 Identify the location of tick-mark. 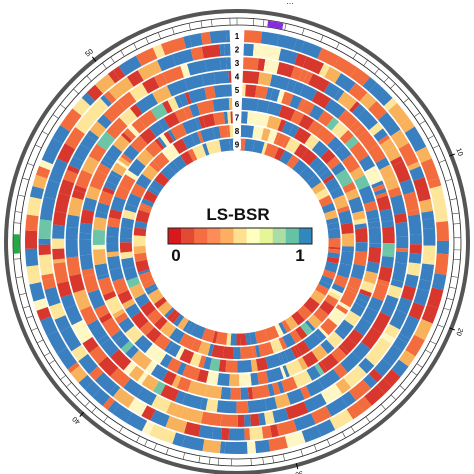
(452, 329).